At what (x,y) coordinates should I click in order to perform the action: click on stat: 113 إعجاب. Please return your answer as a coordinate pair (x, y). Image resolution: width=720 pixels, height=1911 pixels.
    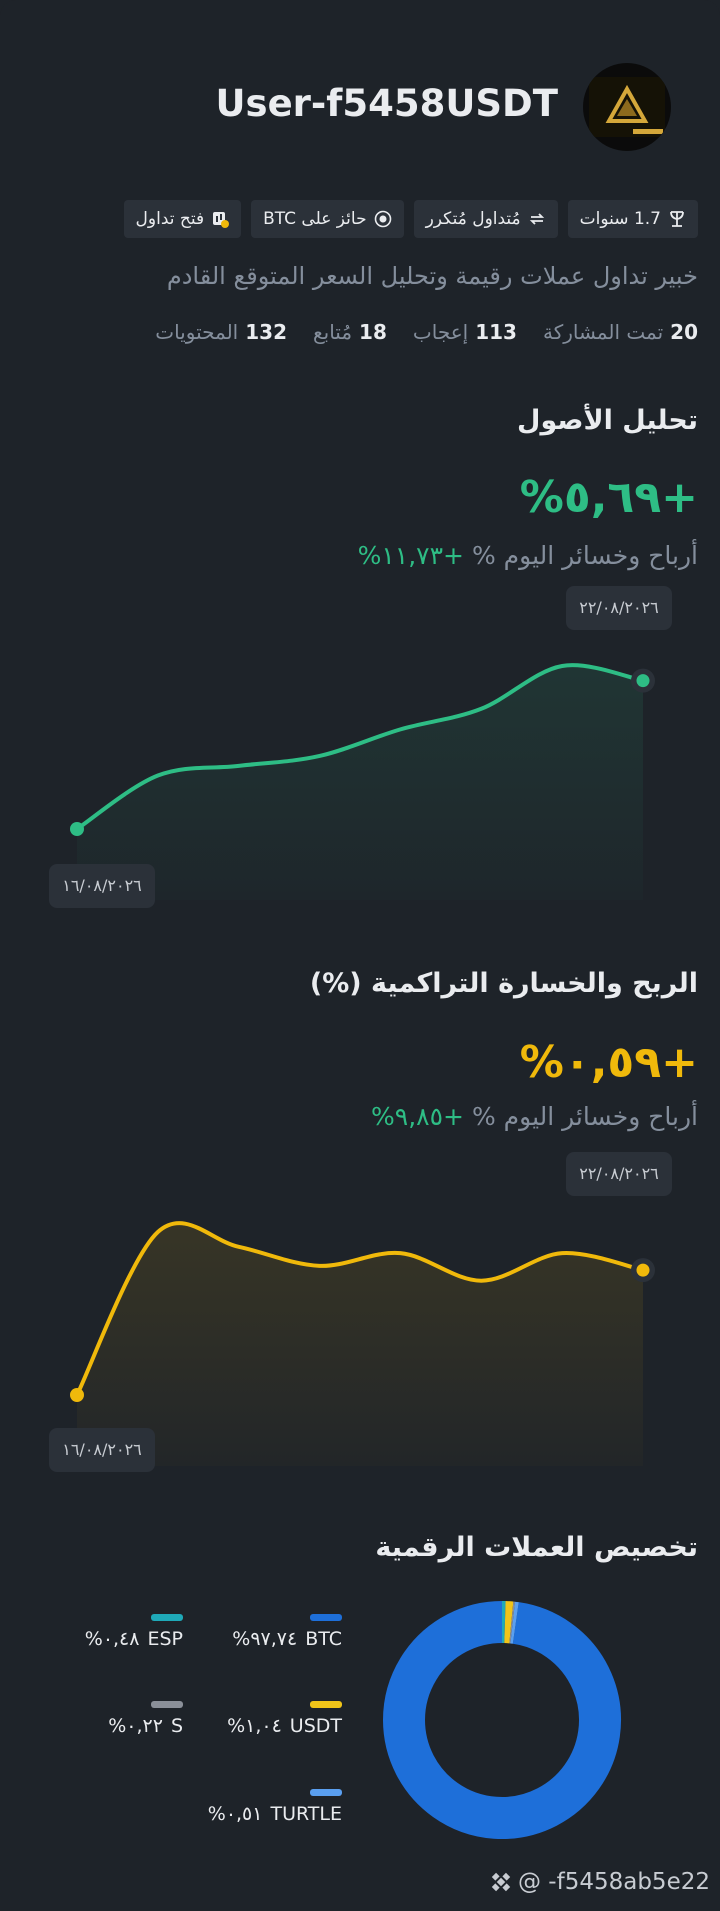
    Looking at the image, I should click on (465, 332).